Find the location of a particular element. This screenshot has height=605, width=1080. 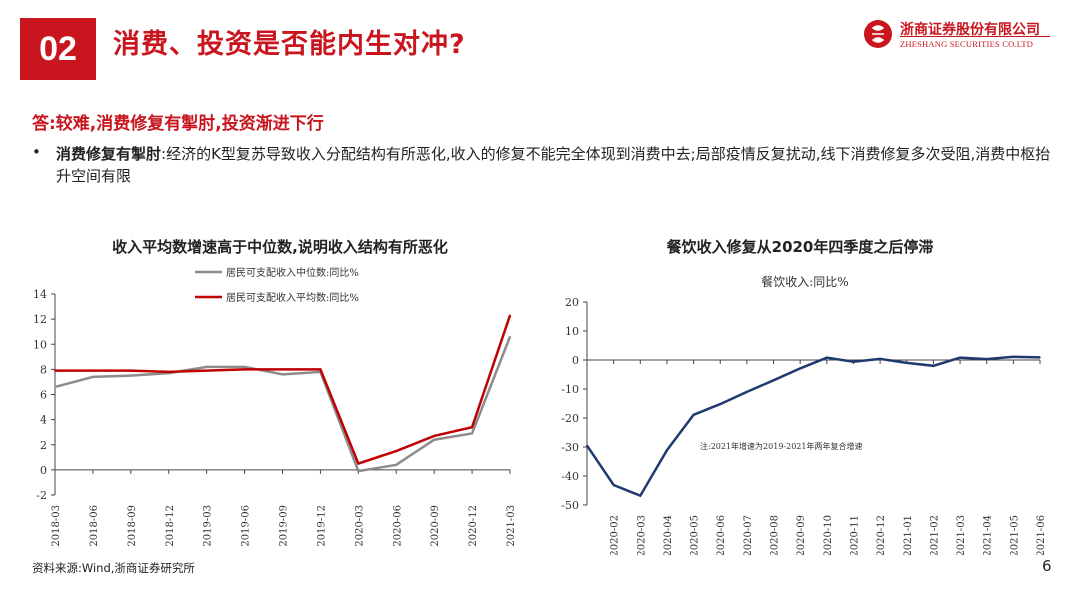

x-tick-label: 2020-02 is located at coordinates (615, 535).